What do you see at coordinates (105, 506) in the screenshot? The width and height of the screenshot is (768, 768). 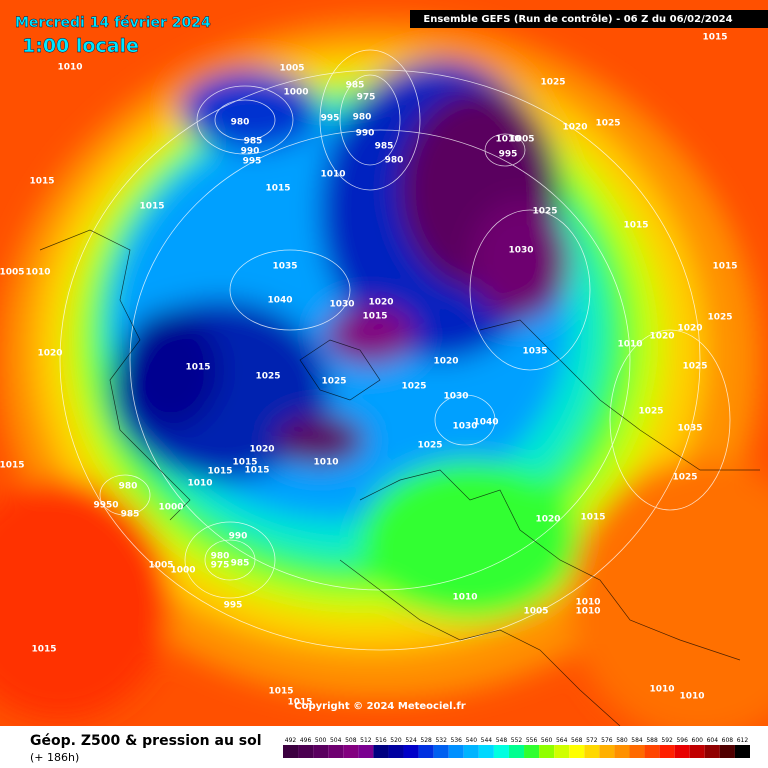 I see `isobar-label: 9950` at bounding box center [105, 506].